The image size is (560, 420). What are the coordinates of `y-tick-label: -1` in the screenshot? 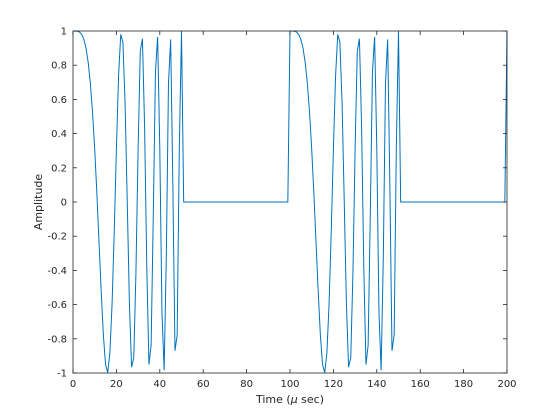 It's located at (62, 374).